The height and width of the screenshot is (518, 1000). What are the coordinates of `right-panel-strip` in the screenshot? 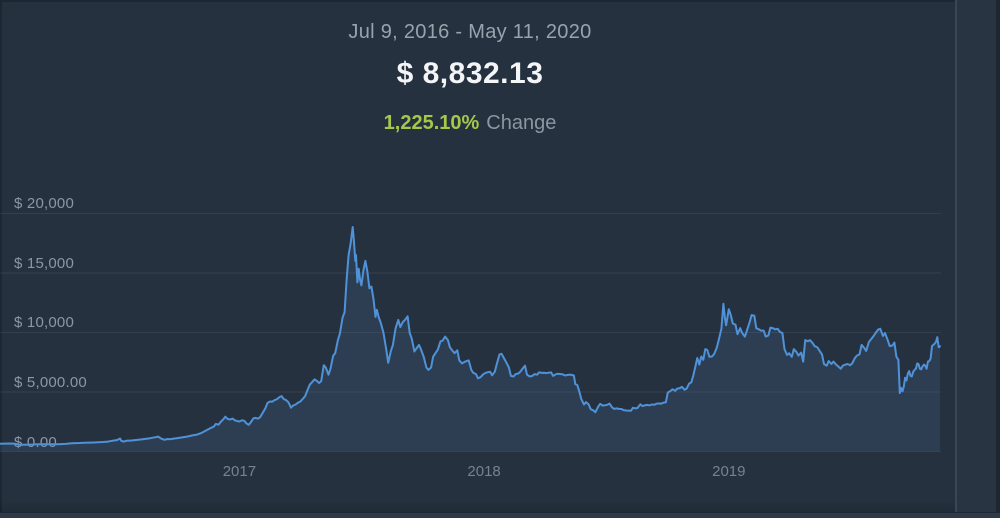 It's located at (978, 259).